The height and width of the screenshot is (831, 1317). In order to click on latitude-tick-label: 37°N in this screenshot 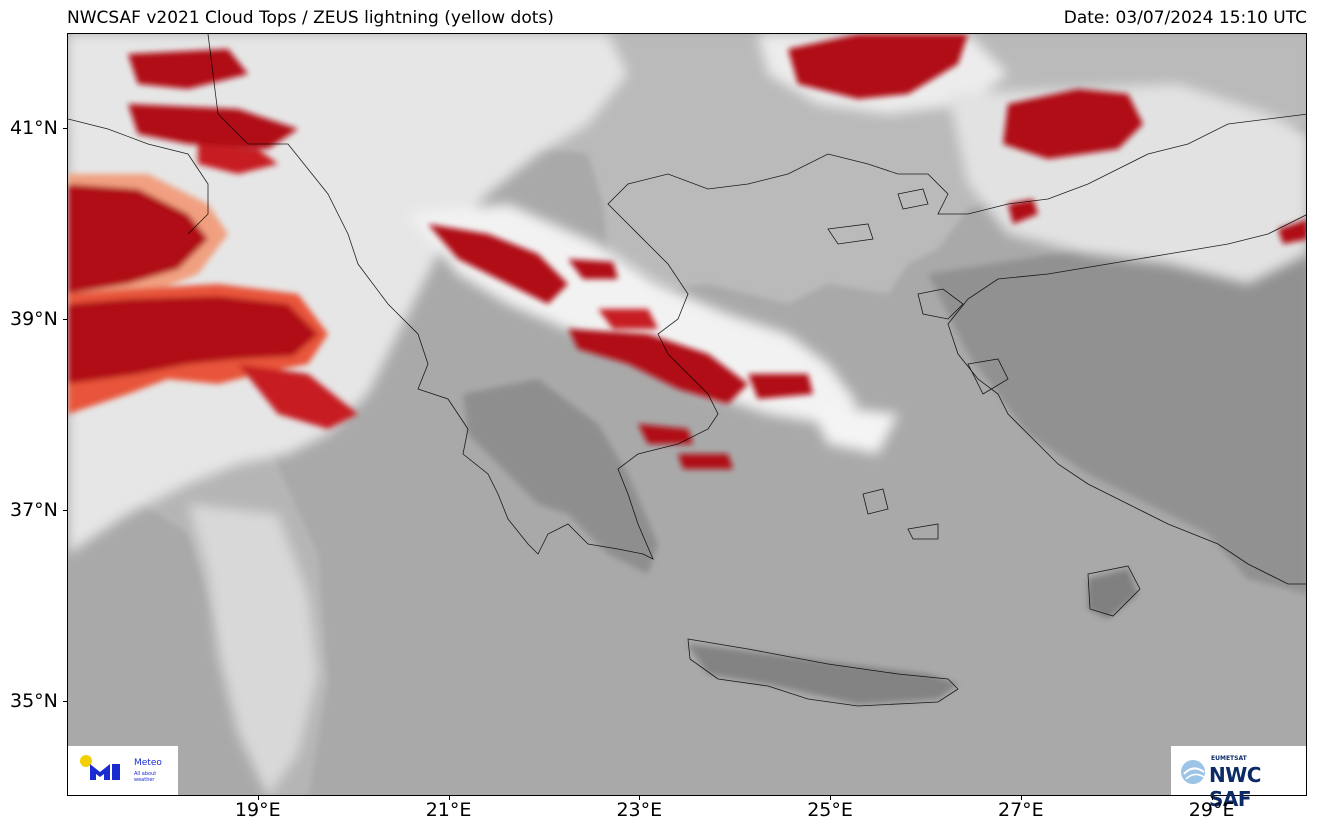, I will do `click(34, 509)`.